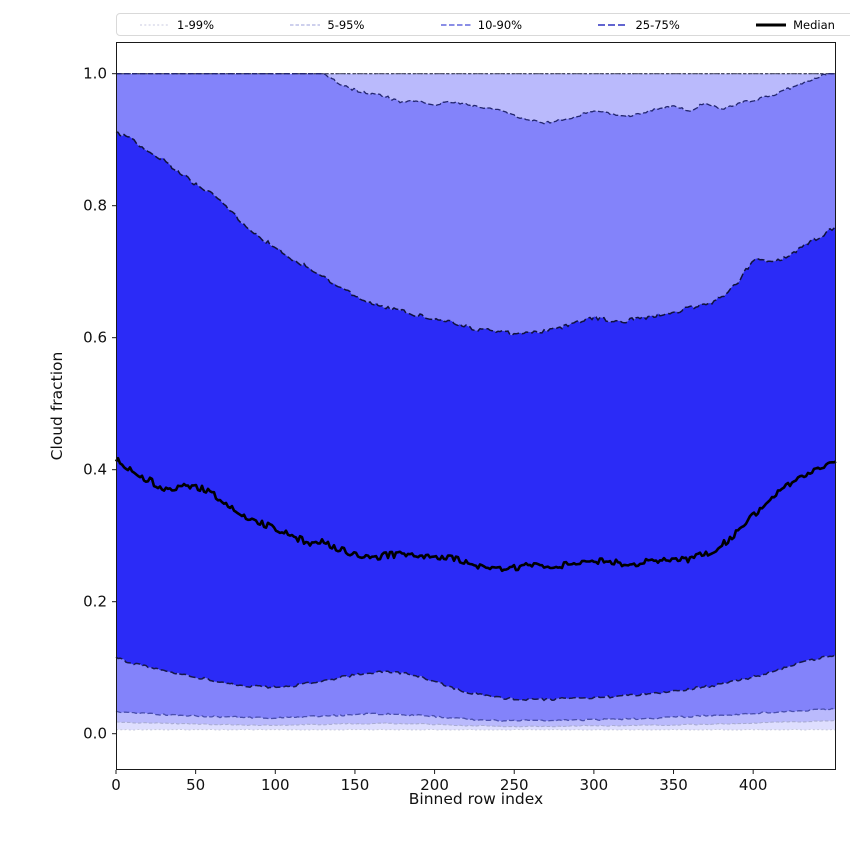 This screenshot has height=850, width=850. Describe the element at coordinates (195, 785) in the screenshot. I see `x-tick-label: 50` at that location.